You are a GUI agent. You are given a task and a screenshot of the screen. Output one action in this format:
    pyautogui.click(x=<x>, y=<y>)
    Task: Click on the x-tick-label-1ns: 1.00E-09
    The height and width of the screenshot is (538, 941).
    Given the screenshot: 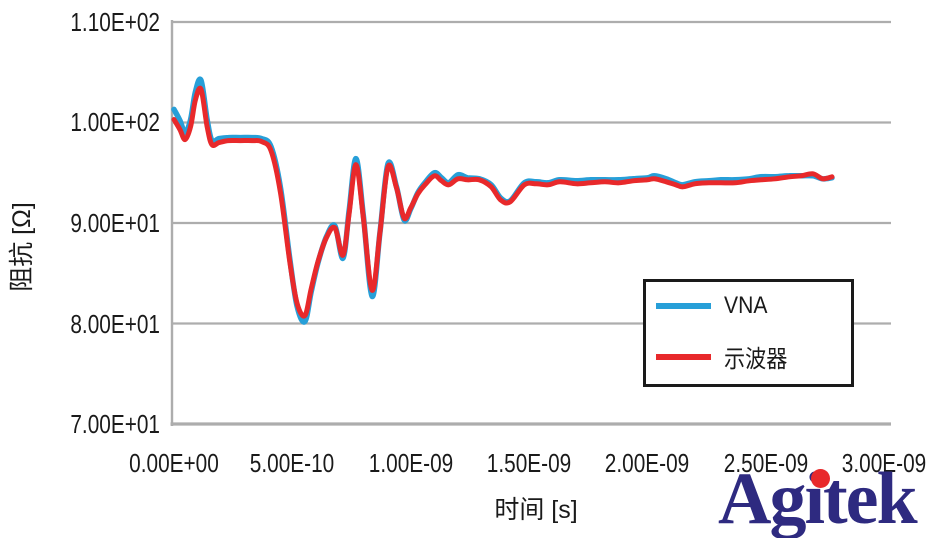 What is the action you would take?
    pyautogui.click(x=411, y=463)
    